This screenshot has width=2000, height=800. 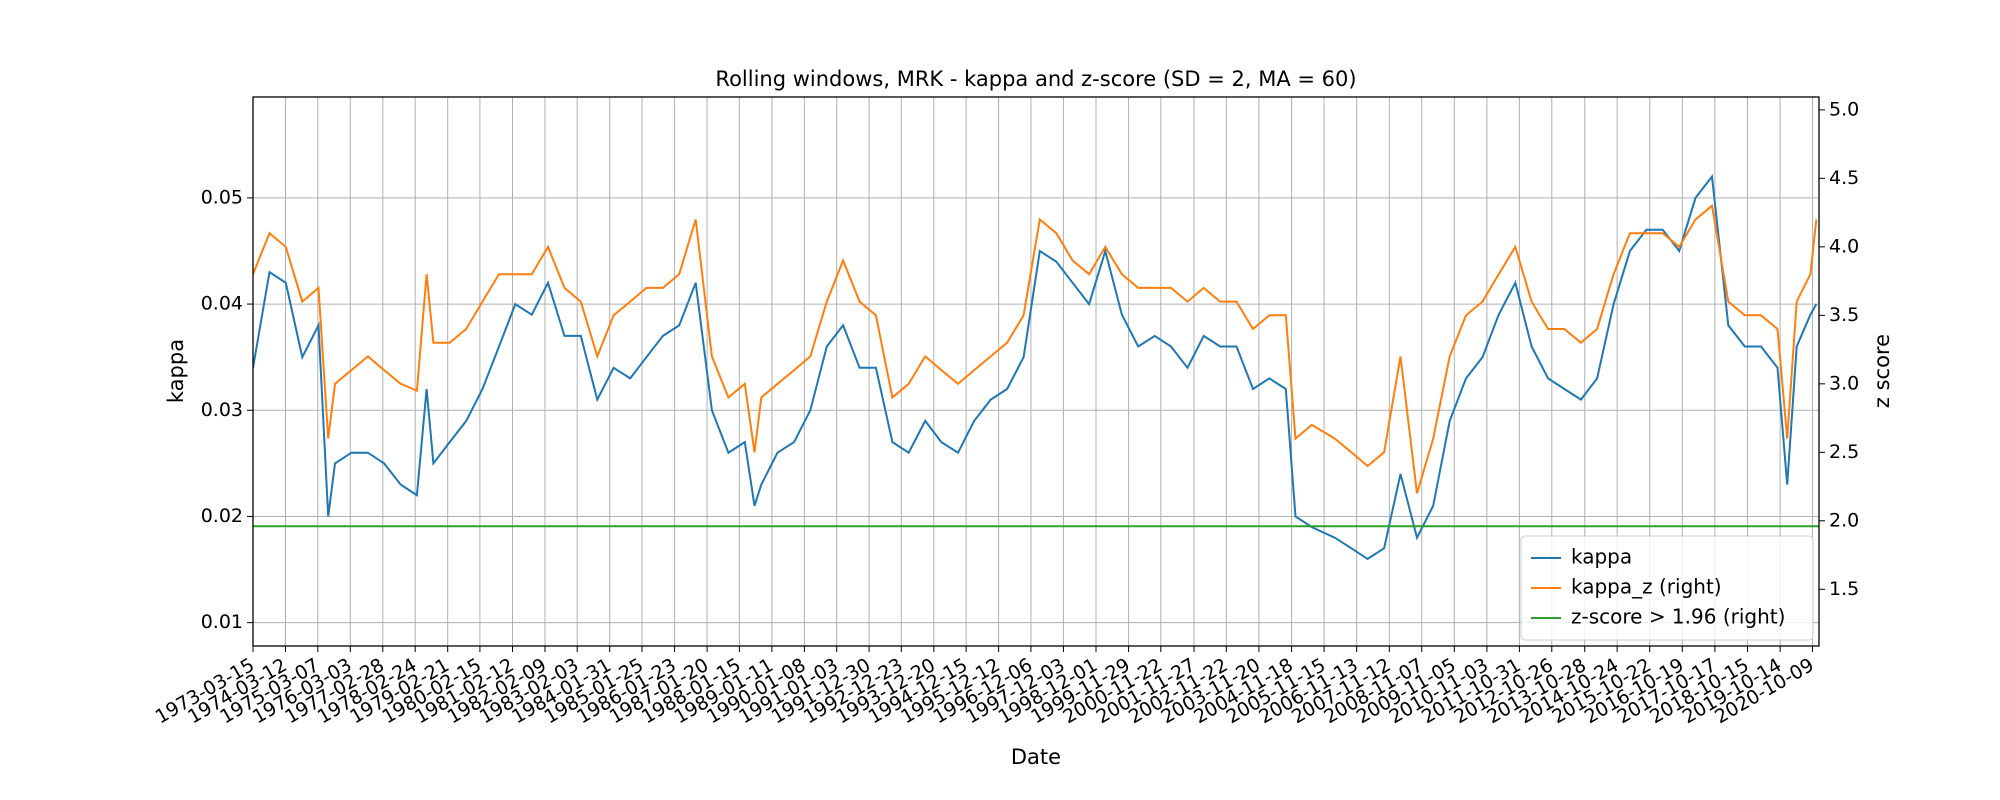 What do you see at coordinates (1844, 383) in the screenshot?
I see `y2-tick-label: 3.0` at bounding box center [1844, 383].